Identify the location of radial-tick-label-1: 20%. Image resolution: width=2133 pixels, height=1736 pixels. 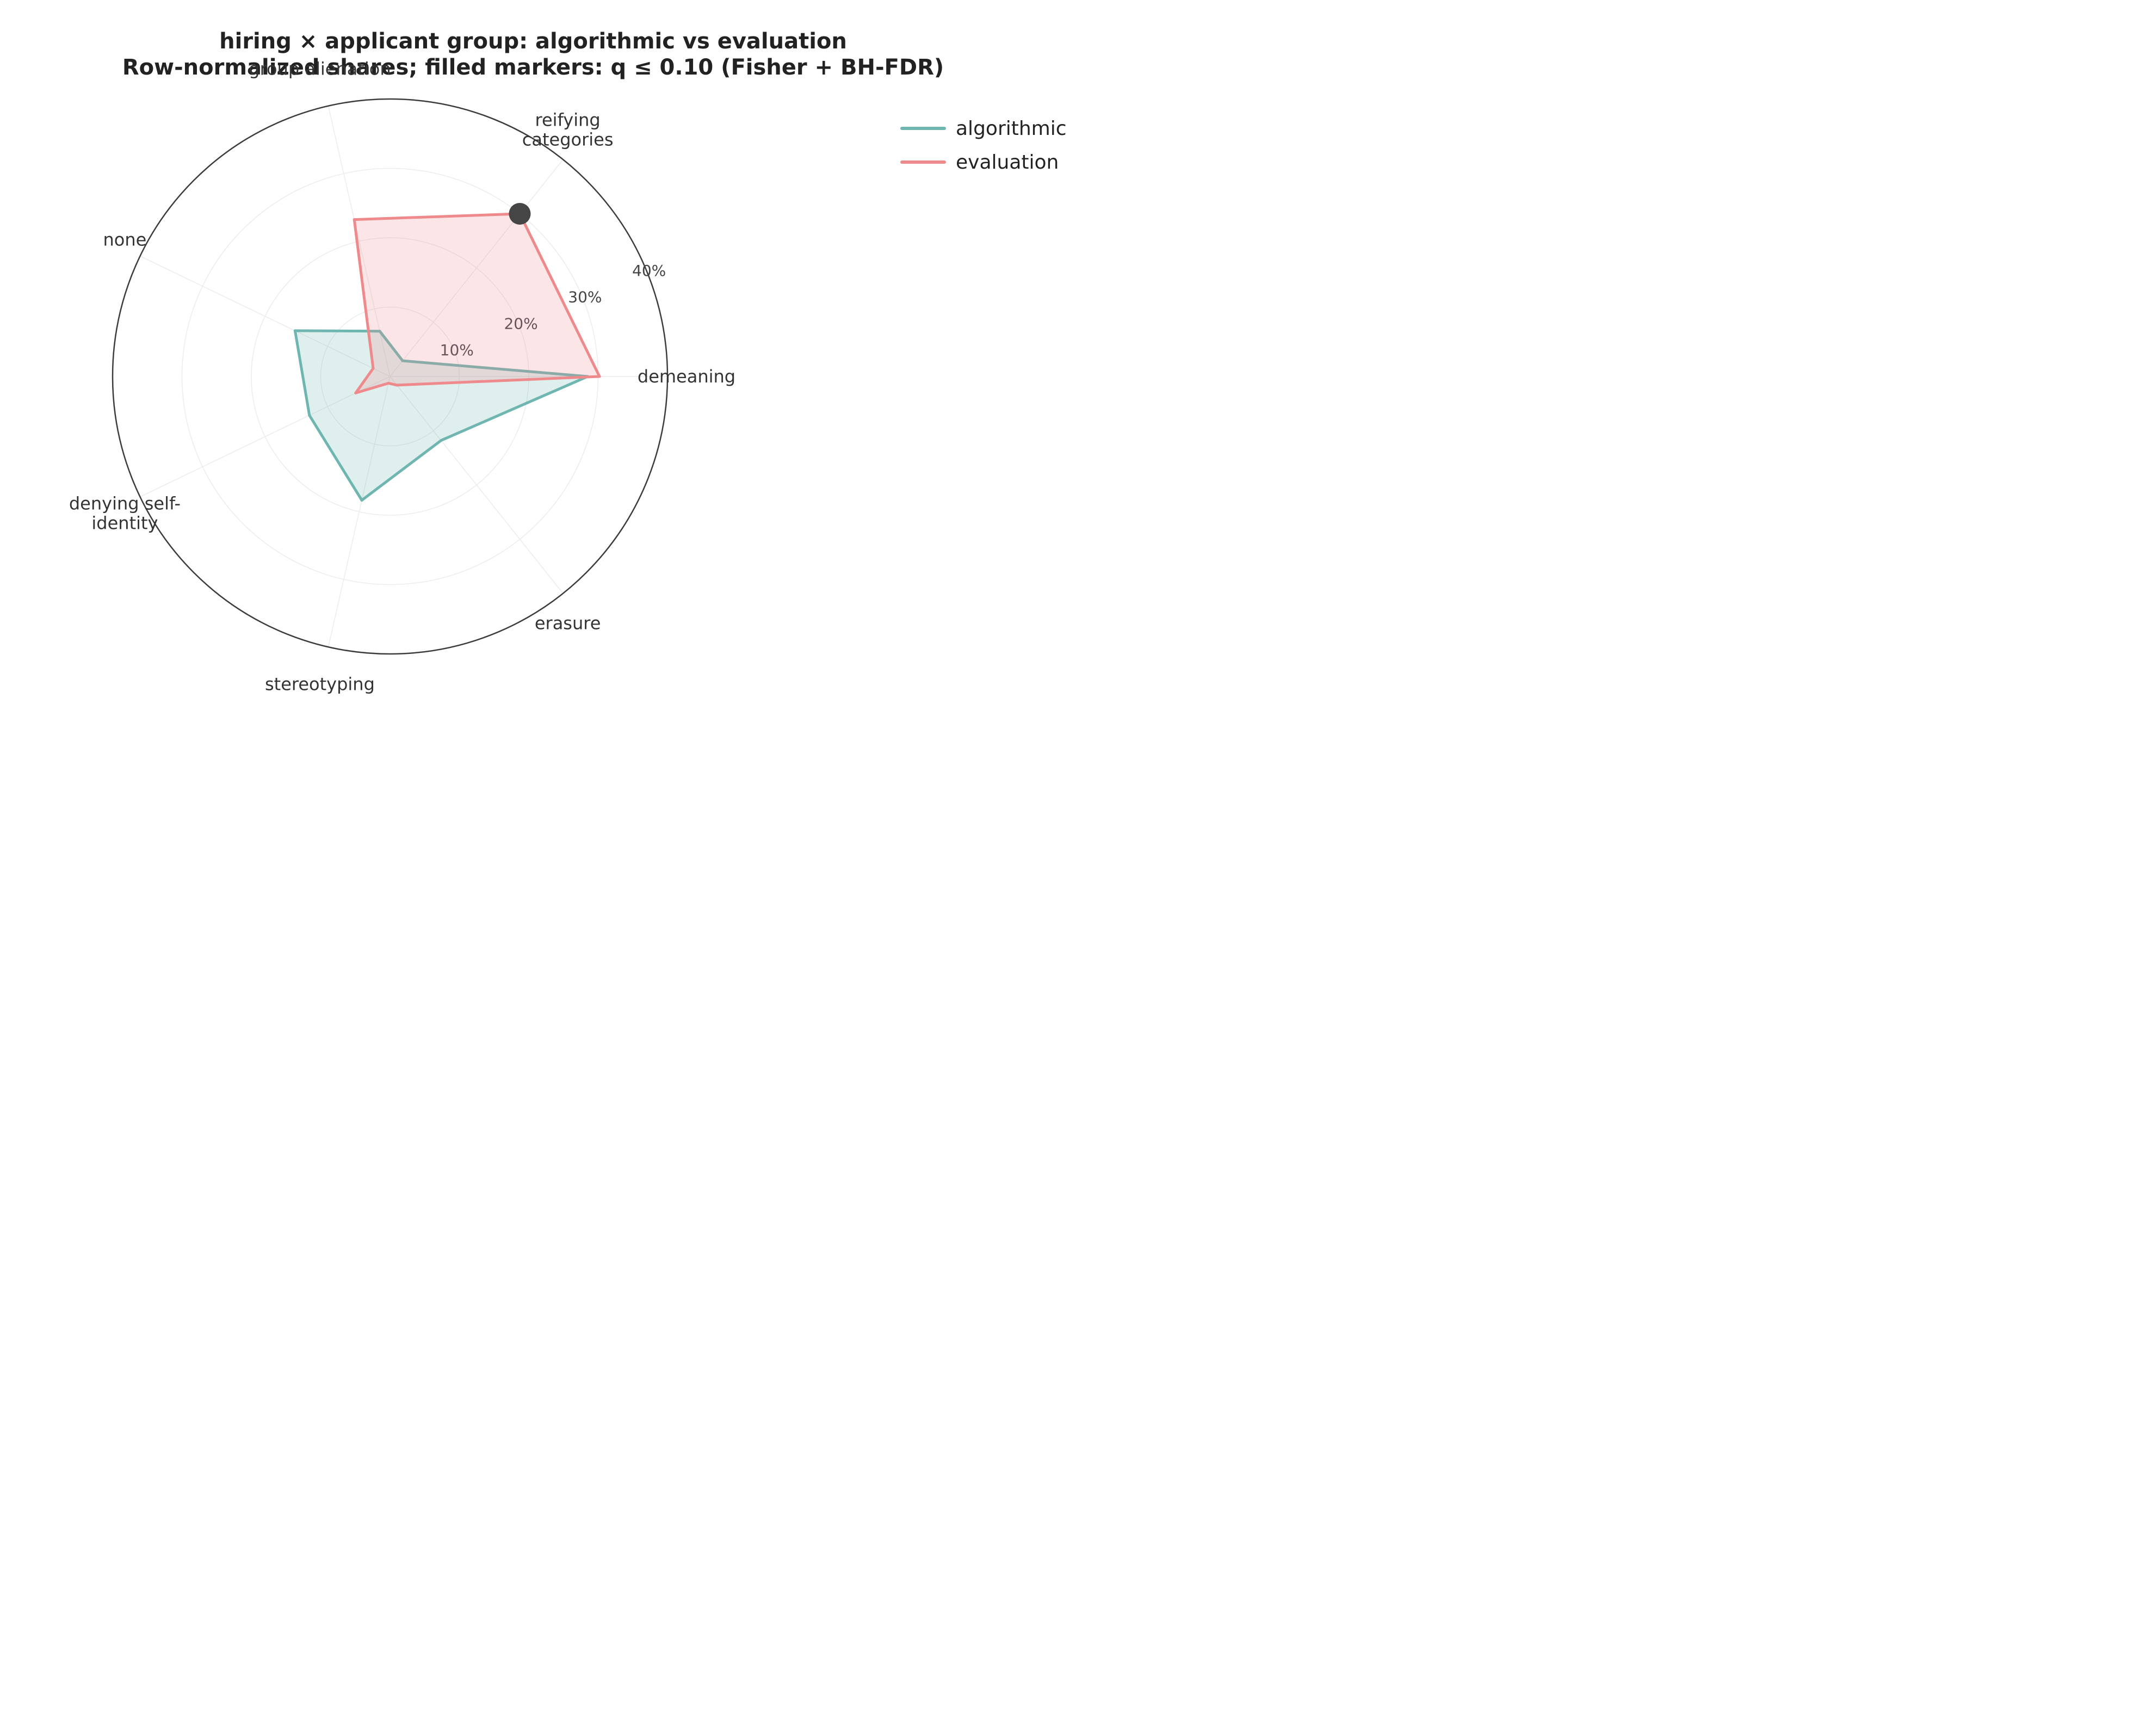
(520, 323).